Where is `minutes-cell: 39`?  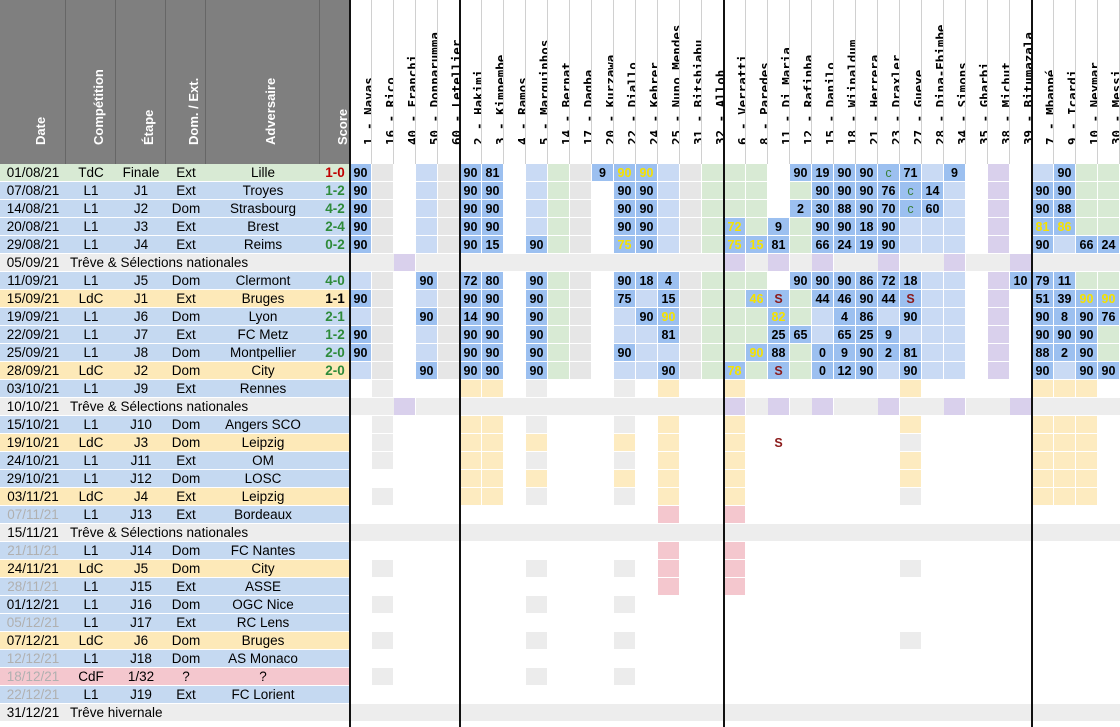
minutes-cell: 39 is located at coordinates (1065, 299).